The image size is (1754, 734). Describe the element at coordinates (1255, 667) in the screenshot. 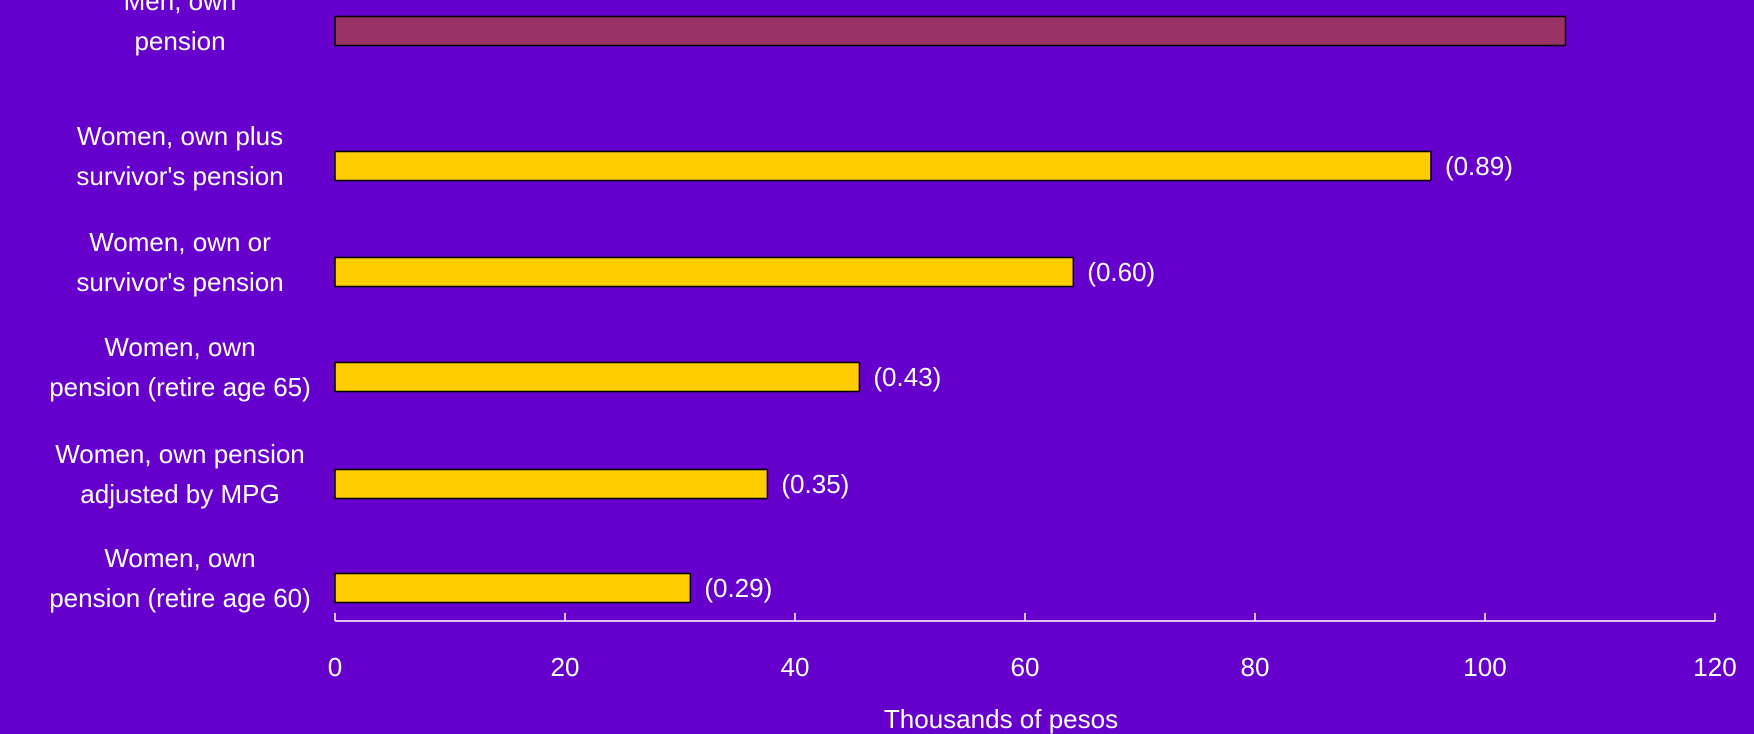

I see `x-tick-label-80: 80` at that location.